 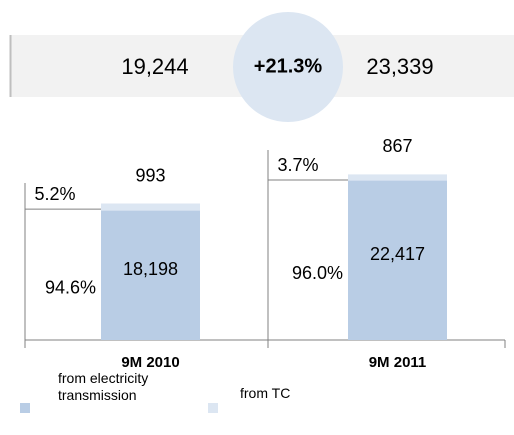 I want to click on share-label: 5.2%, so click(x=54, y=194).